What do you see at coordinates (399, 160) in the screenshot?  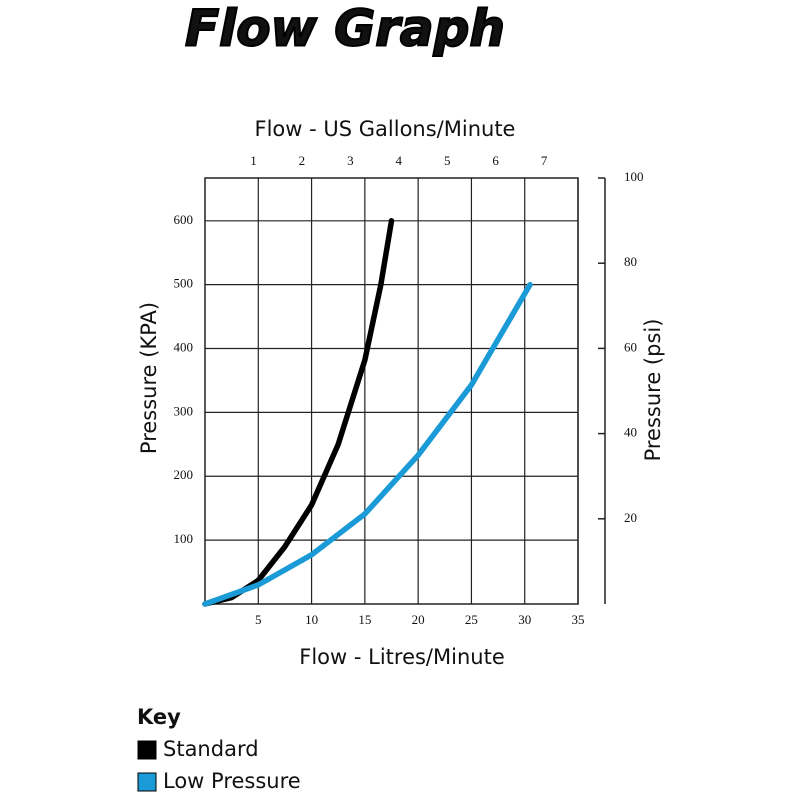 I see `x2-tick-label: 4` at bounding box center [399, 160].